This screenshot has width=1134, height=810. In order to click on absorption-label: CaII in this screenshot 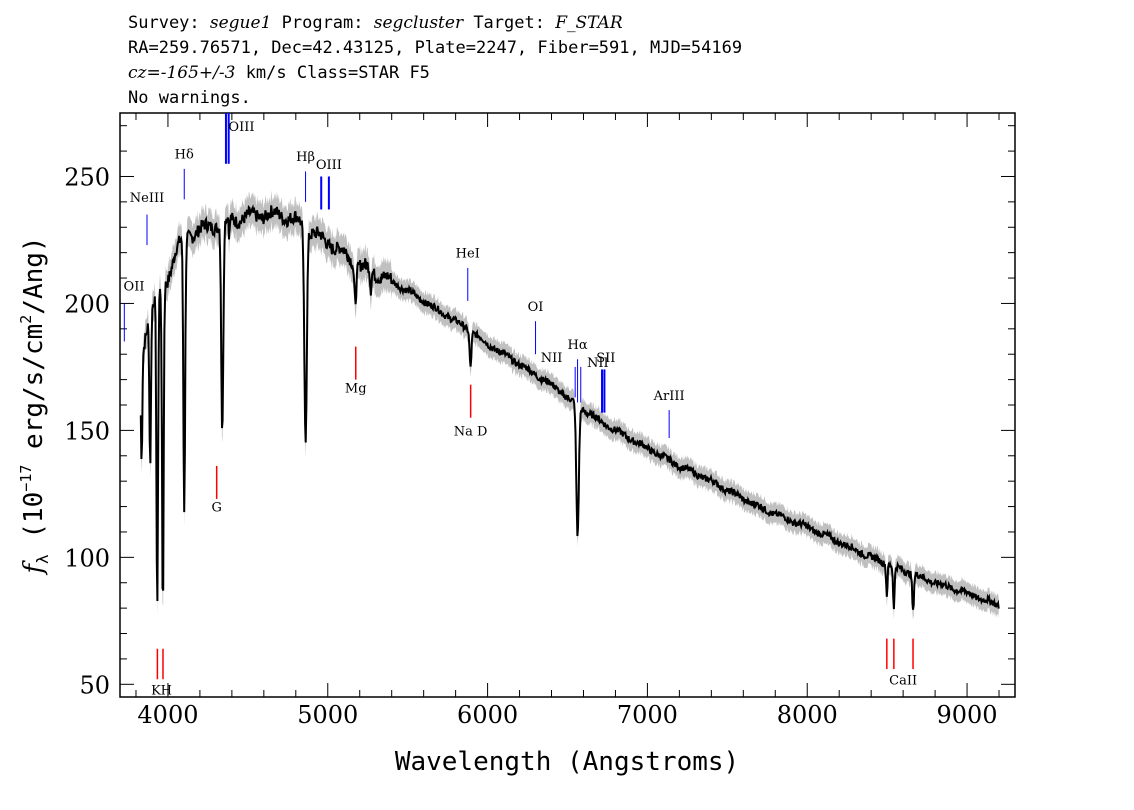, I will do `click(903, 680)`.